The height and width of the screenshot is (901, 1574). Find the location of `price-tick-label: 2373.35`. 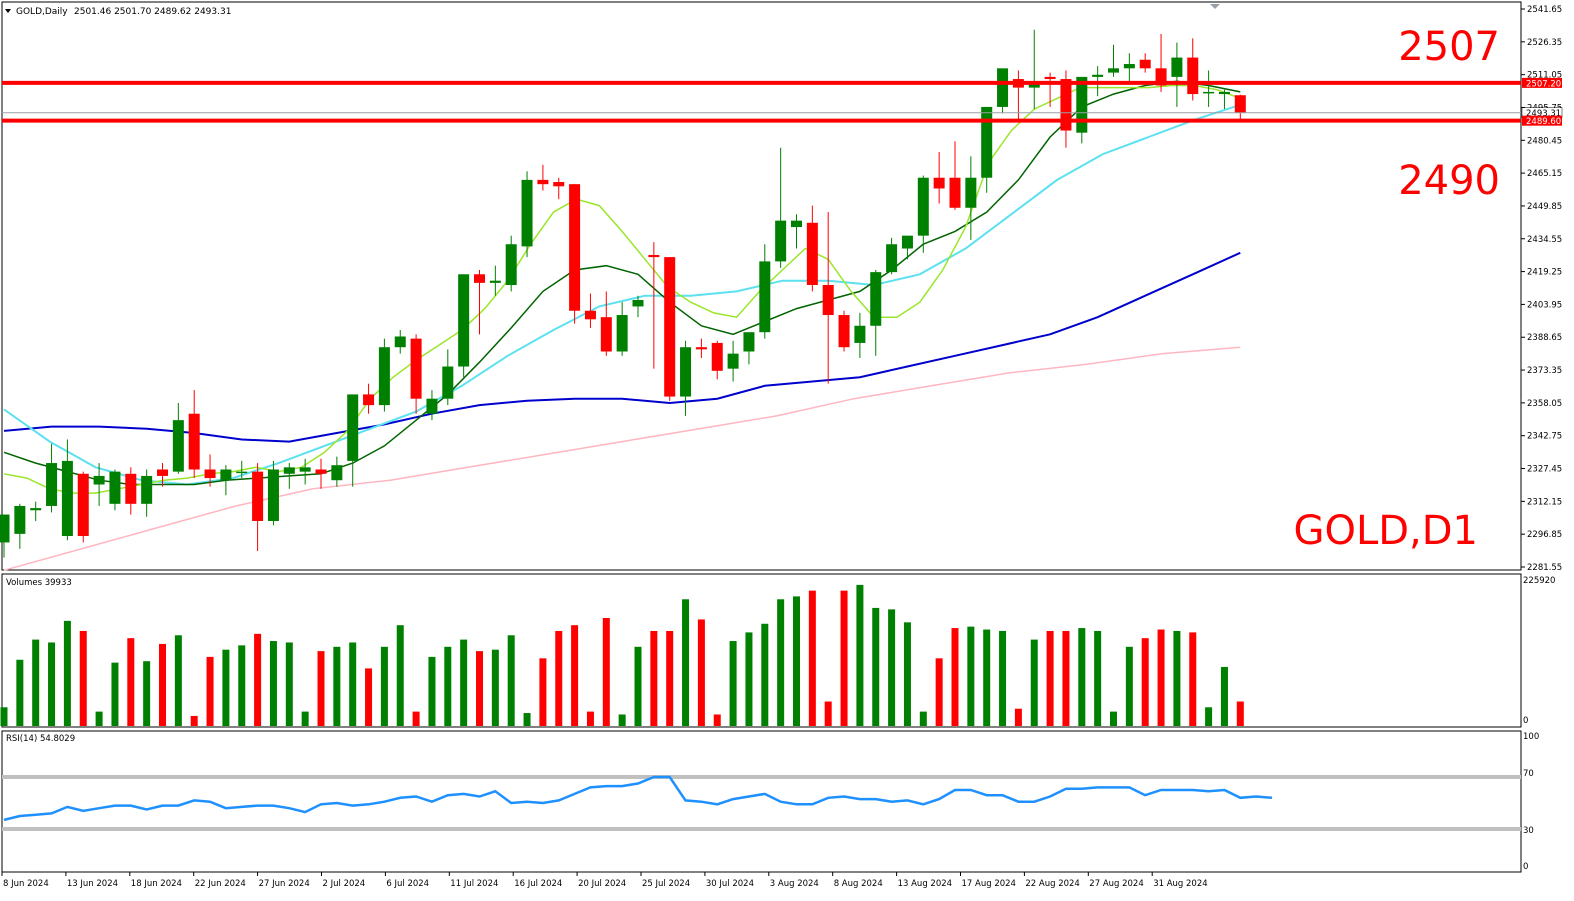

price-tick-label: 2373.35 is located at coordinates (1544, 371).